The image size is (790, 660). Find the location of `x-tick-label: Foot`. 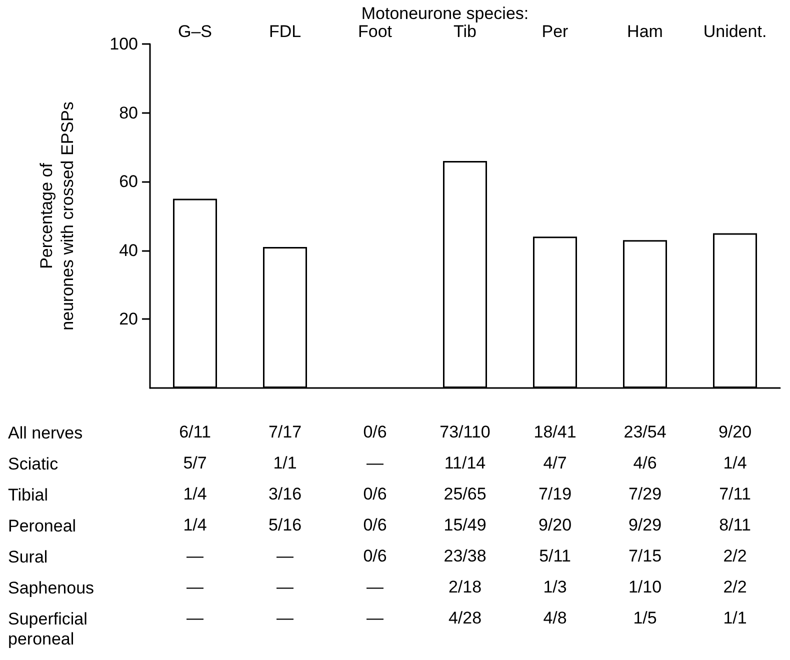

x-tick-label: Foot is located at coordinates (375, 31).